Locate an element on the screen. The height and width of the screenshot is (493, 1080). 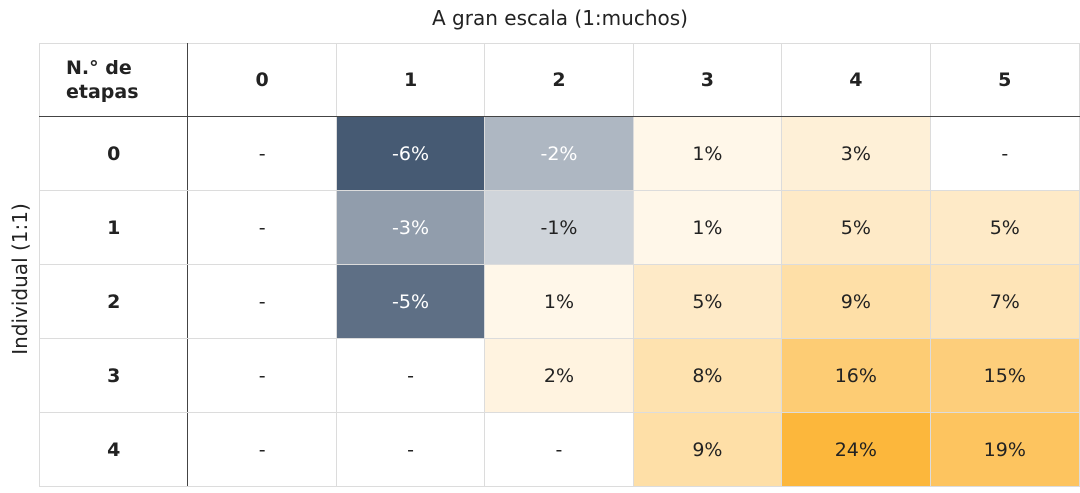
table-row: 0- -6% -2% 1% 3% - is located at coordinates (559, 153).